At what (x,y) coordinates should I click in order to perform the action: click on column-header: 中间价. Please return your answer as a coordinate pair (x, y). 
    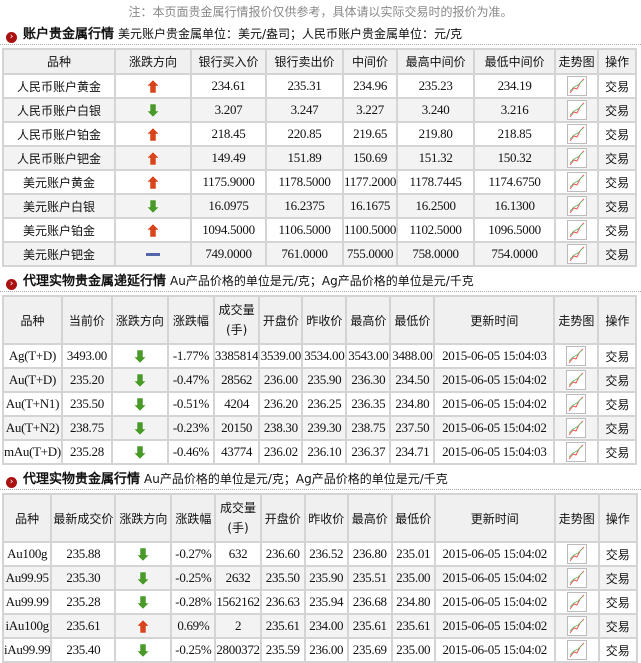
    Looking at the image, I should click on (370, 61).